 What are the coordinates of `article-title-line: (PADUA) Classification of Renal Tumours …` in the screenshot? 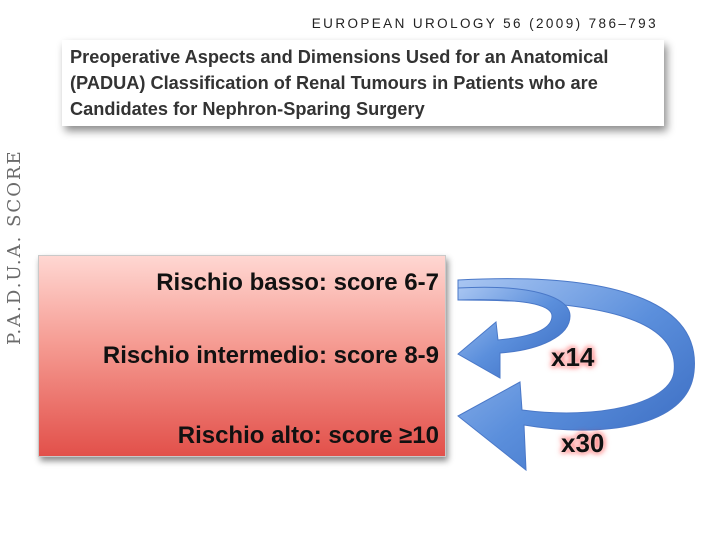 It's located at (334, 83).